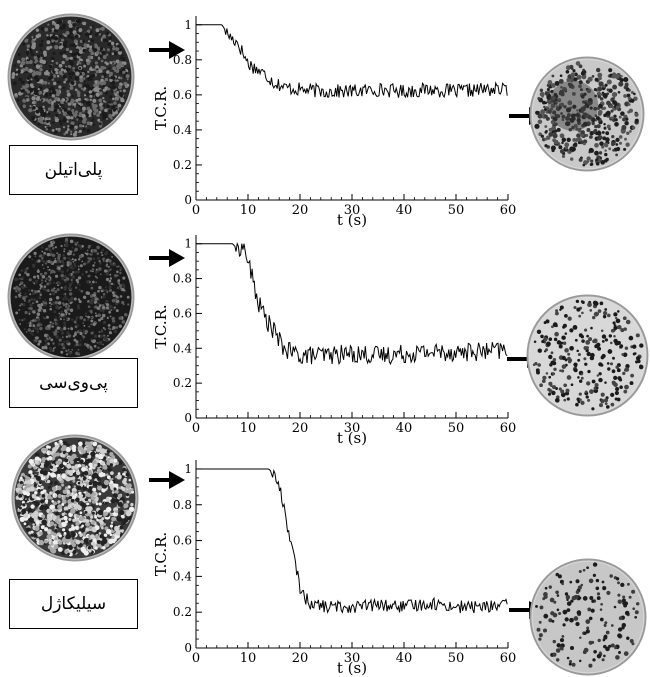  What do you see at coordinates (73, 604) in the screenshot?
I see `material-label-3: سیلیکاژل` at bounding box center [73, 604].